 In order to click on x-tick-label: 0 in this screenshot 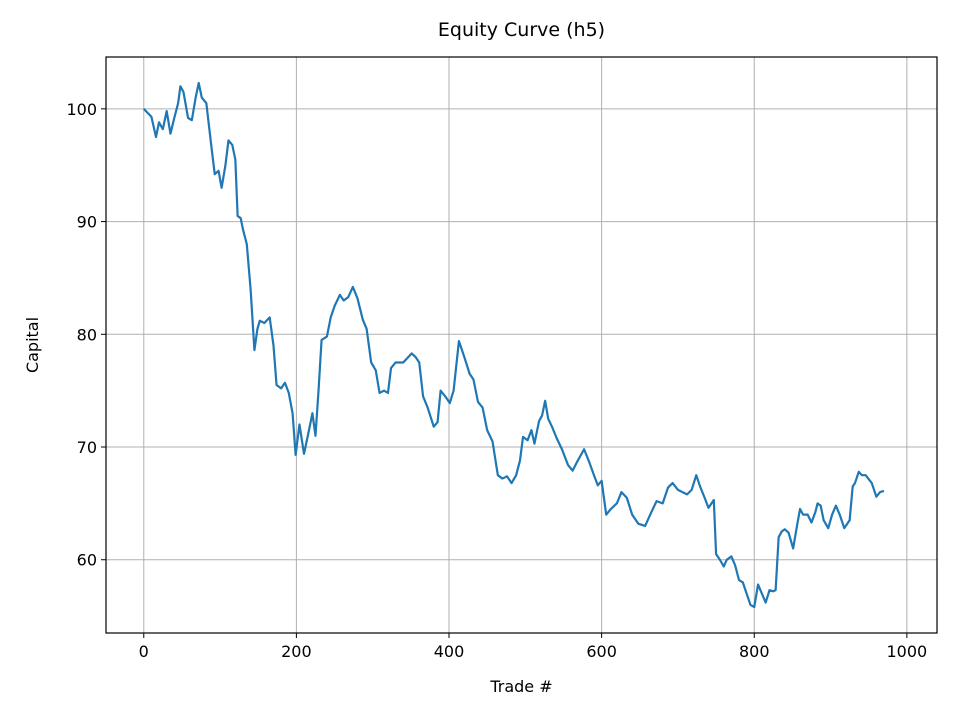, I will do `click(144, 651)`.